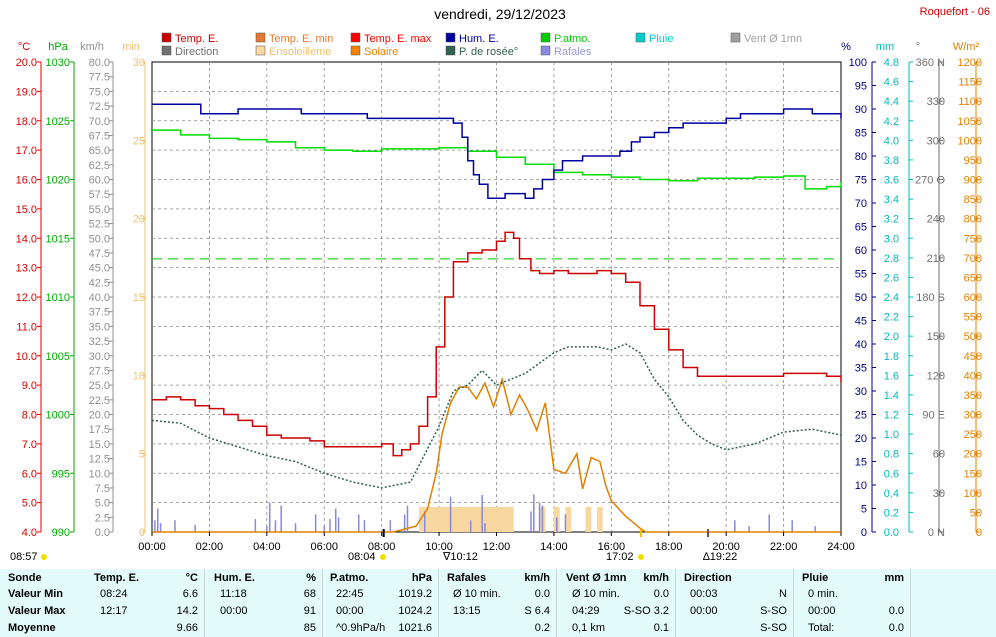 Image resolution: width=996 pixels, height=637 pixels. What do you see at coordinates (861, 298) in the screenshot?
I see `hum-tick-label: 50` at bounding box center [861, 298].